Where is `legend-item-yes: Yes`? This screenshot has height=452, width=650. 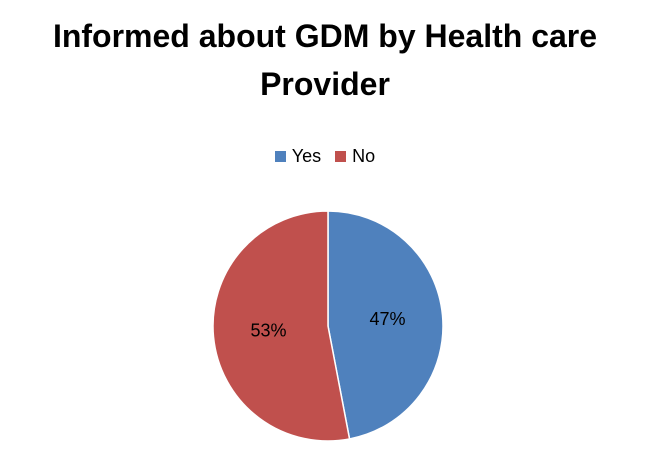 legend-item-yes: Yes is located at coordinates (298, 156).